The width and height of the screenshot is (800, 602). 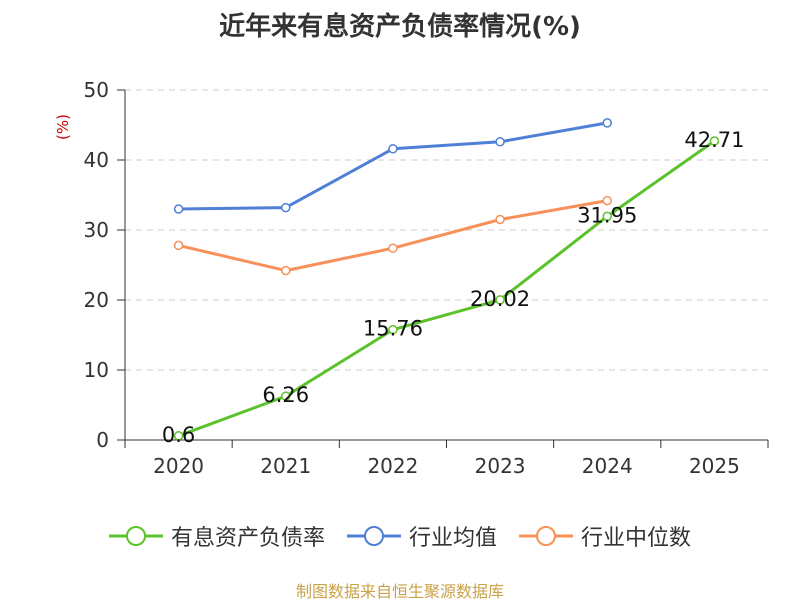 What do you see at coordinates (63, 127) in the screenshot?
I see `y-axis-label: (%)` at bounding box center [63, 127].